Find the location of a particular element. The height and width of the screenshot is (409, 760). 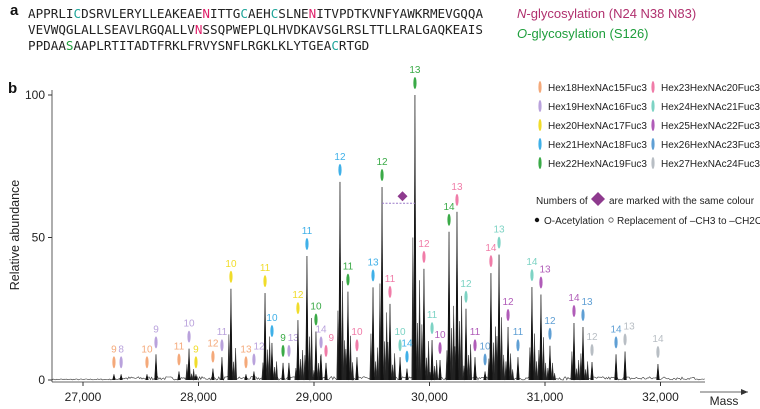

legend-label: Hex20HexNAc17Fuc3 is located at coordinates (597, 126).